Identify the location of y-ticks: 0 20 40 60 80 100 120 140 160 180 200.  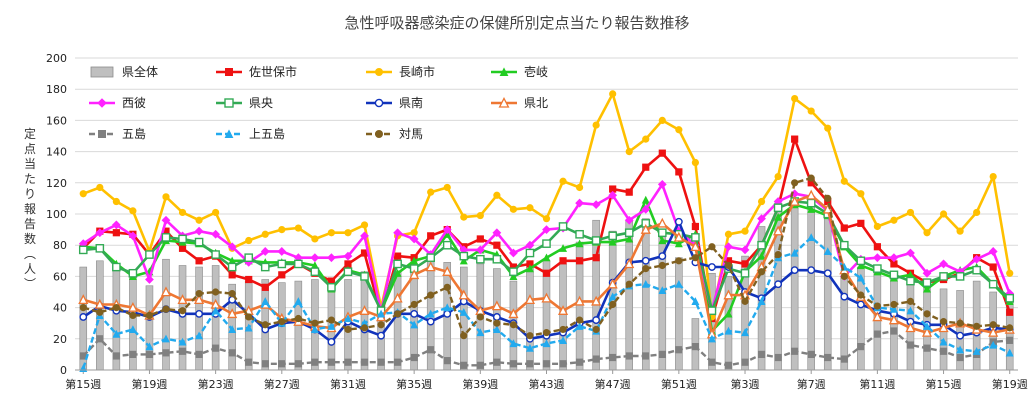
(56, 214).